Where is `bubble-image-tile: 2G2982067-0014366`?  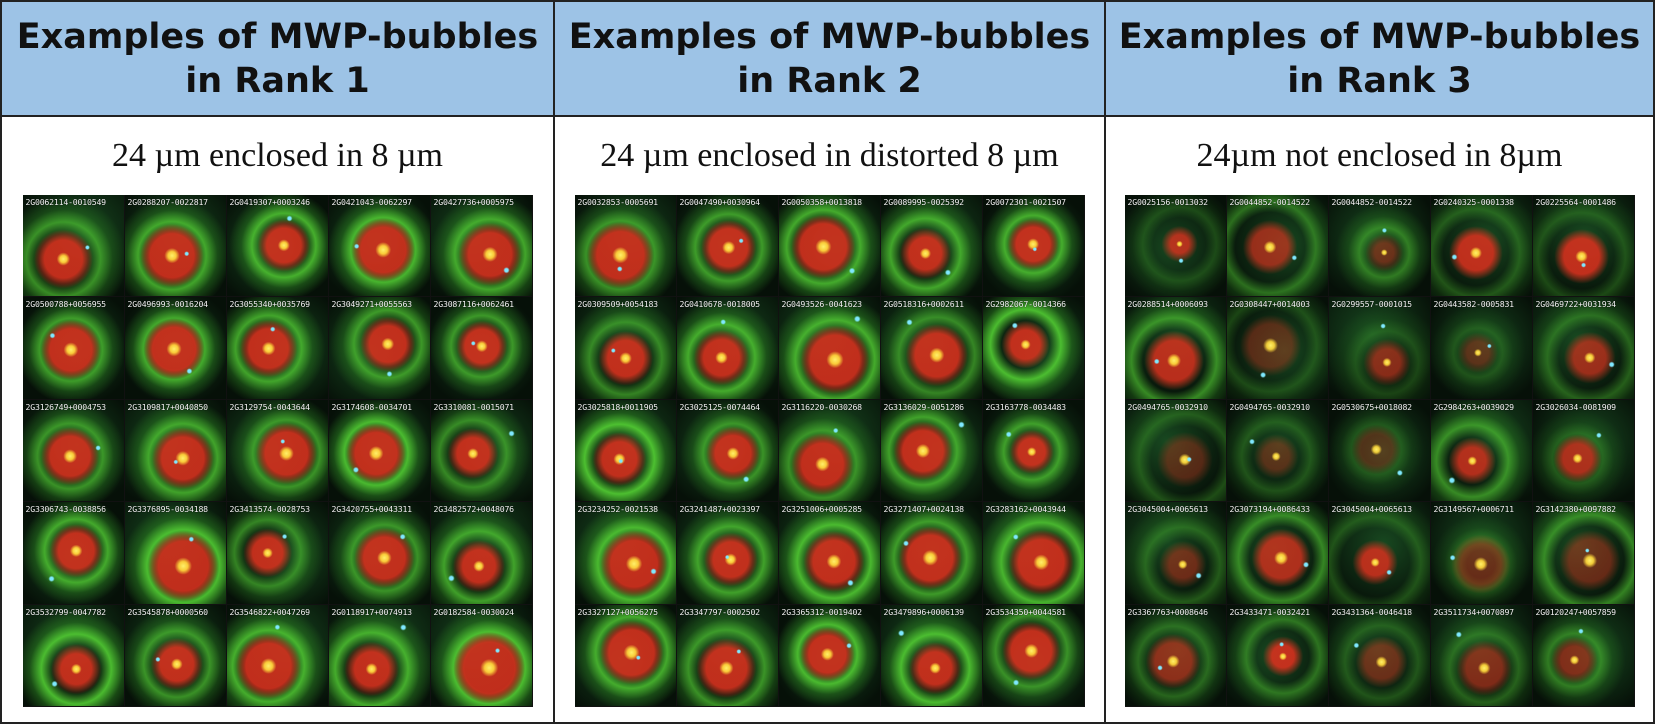
bubble-image-tile: 2G2982067-0014366 is located at coordinates (1033, 348).